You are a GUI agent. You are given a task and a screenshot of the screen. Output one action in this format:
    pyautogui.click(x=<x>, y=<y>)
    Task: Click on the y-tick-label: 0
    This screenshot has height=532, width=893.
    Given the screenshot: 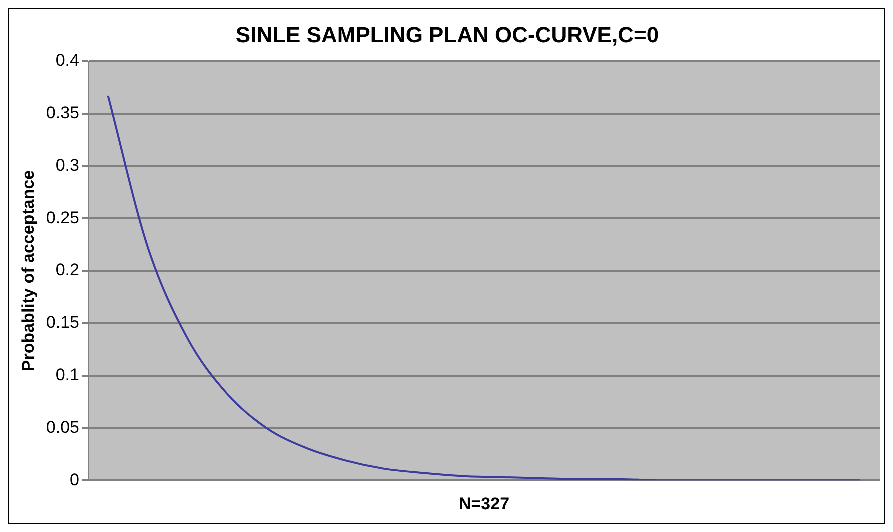 What is the action you would take?
    pyautogui.click(x=75, y=480)
    